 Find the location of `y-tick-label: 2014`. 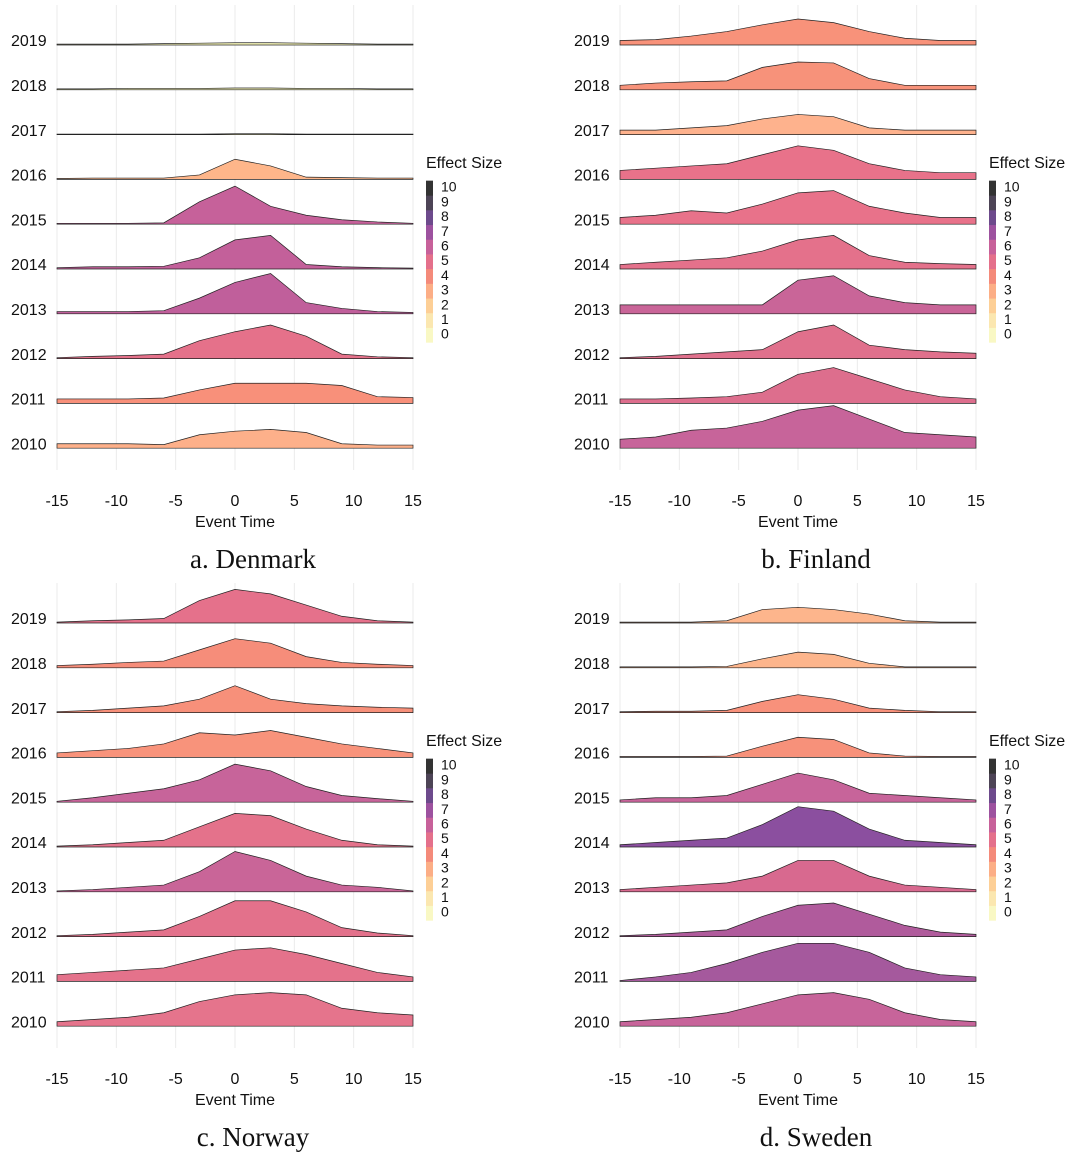

y-tick-label: 2014 is located at coordinates (592, 265).